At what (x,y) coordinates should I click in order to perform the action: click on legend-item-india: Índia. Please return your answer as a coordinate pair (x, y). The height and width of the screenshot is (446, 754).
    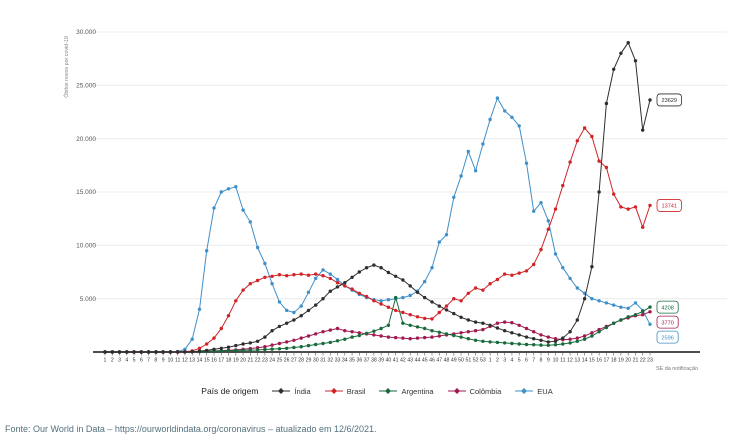
    Looking at the image, I should click on (291, 391).